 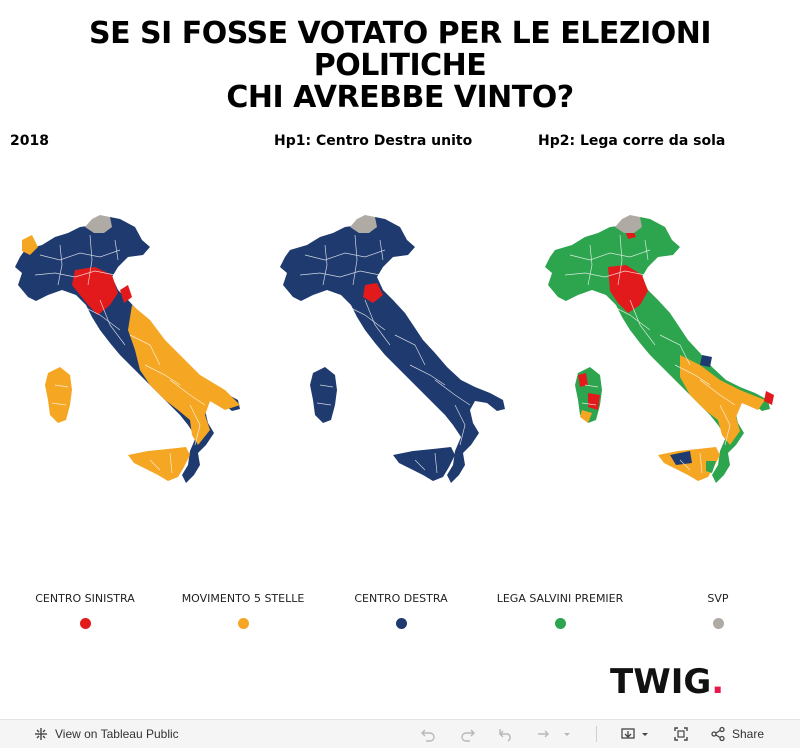 I want to click on download-button, so click(x=636, y=734).